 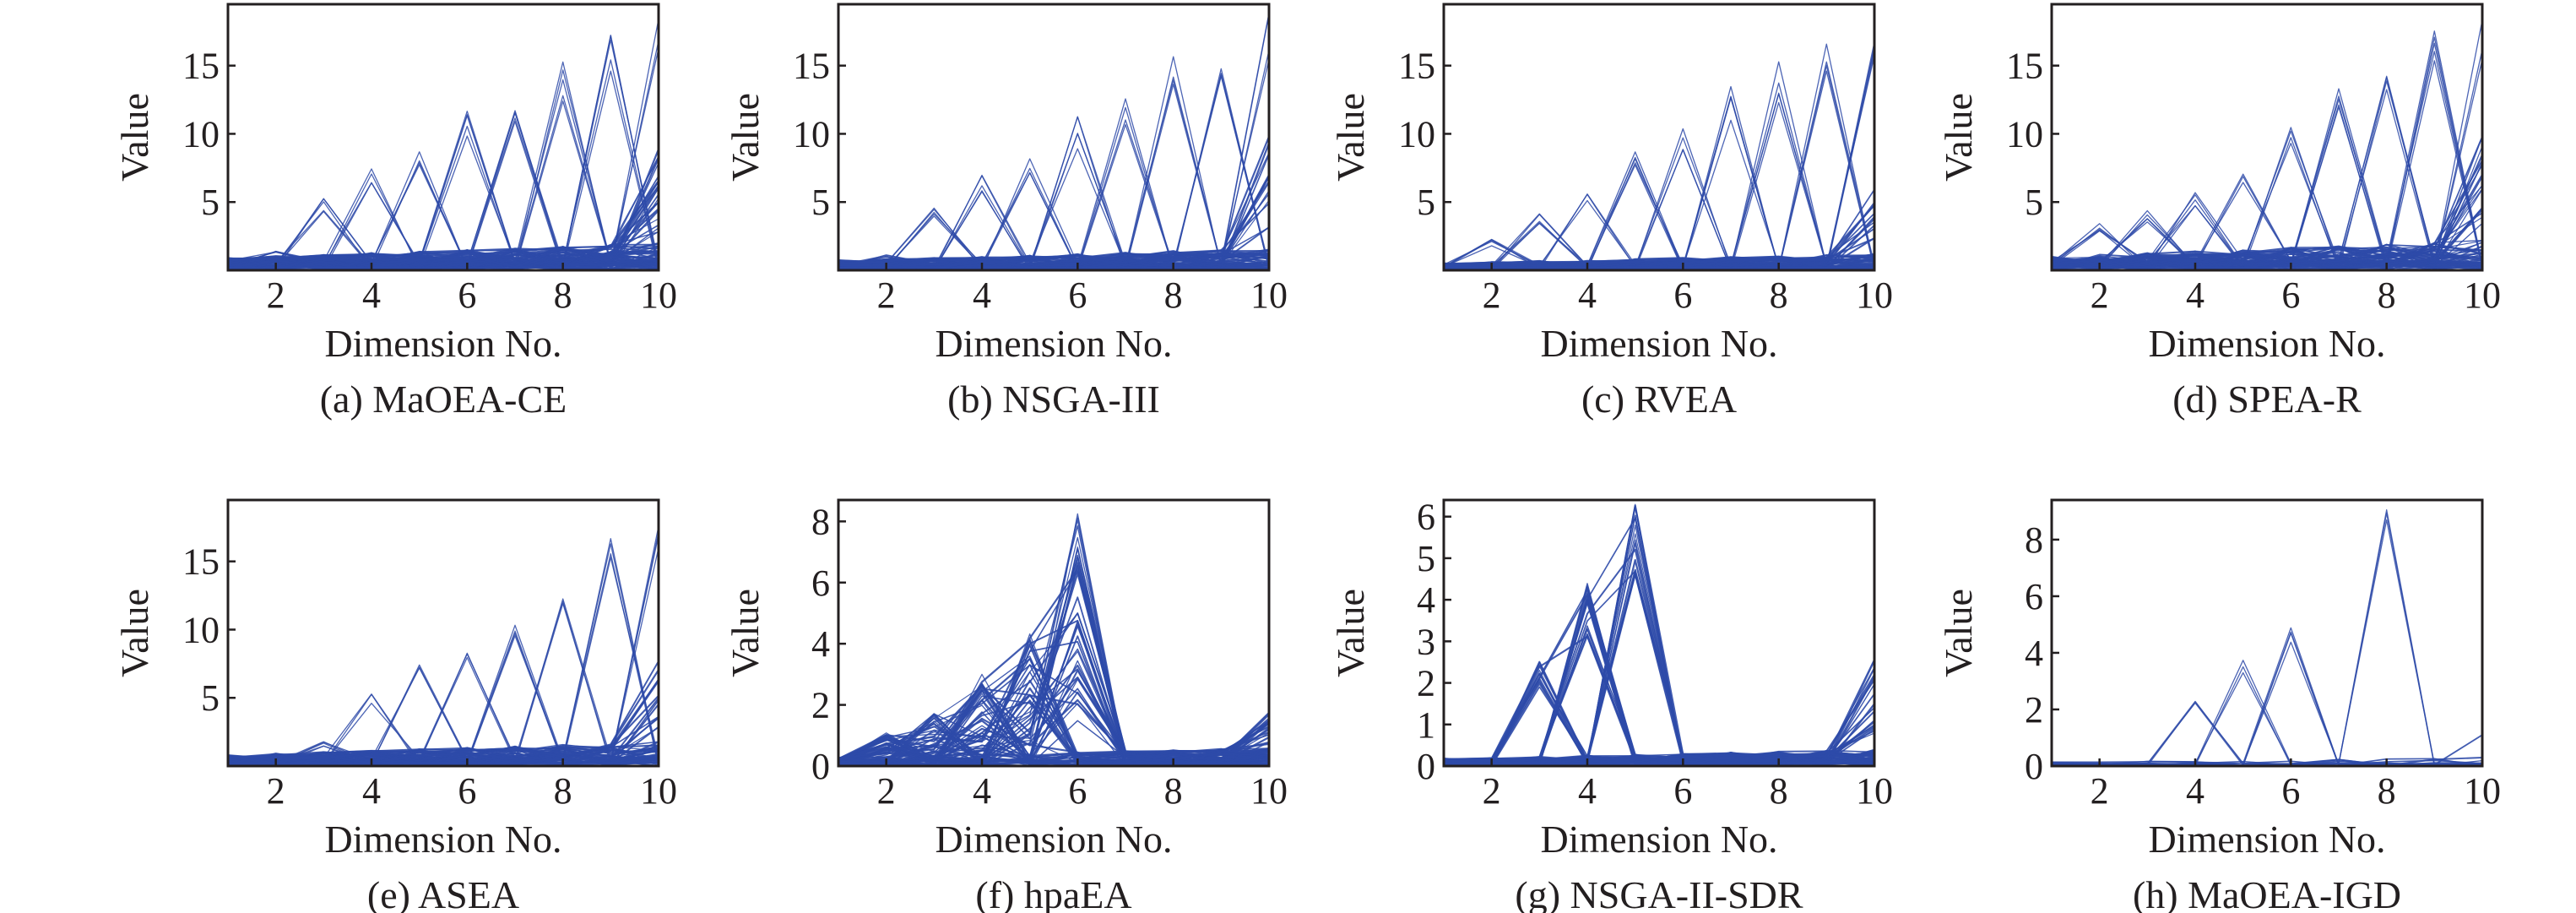 What do you see at coordinates (1426, 725) in the screenshot?
I see `y-tick-label: 1` at bounding box center [1426, 725].